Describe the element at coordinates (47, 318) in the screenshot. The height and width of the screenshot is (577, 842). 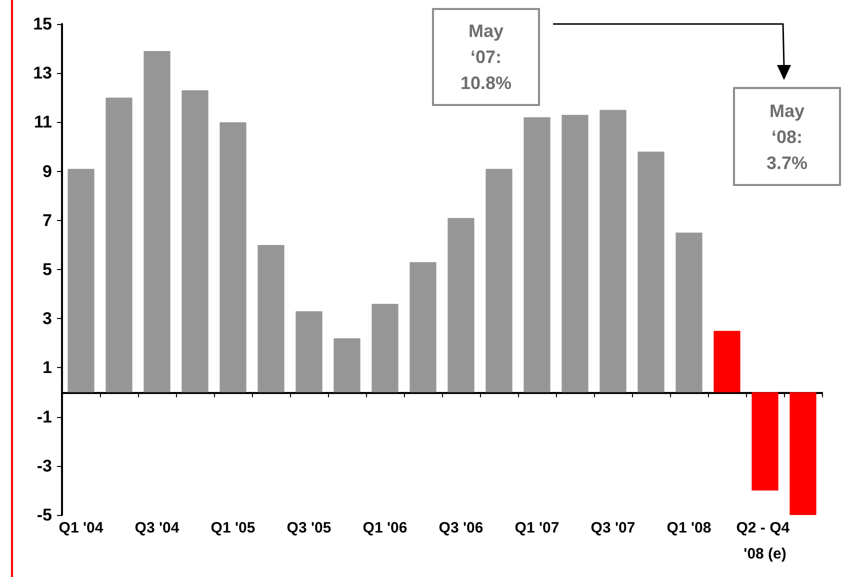
I see `y-tick-label: 3` at that location.